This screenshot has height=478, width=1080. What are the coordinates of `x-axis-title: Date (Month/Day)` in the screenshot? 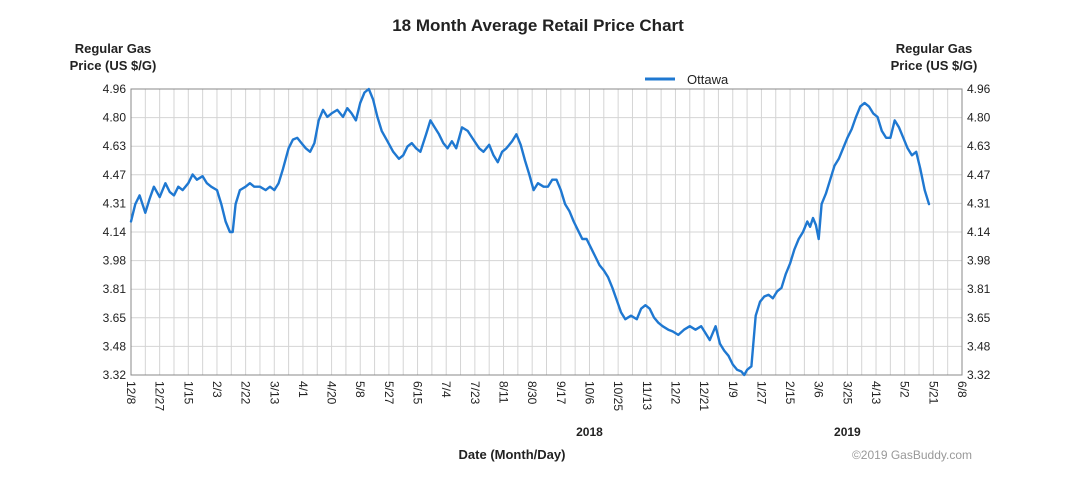 It's located at (512, 454).